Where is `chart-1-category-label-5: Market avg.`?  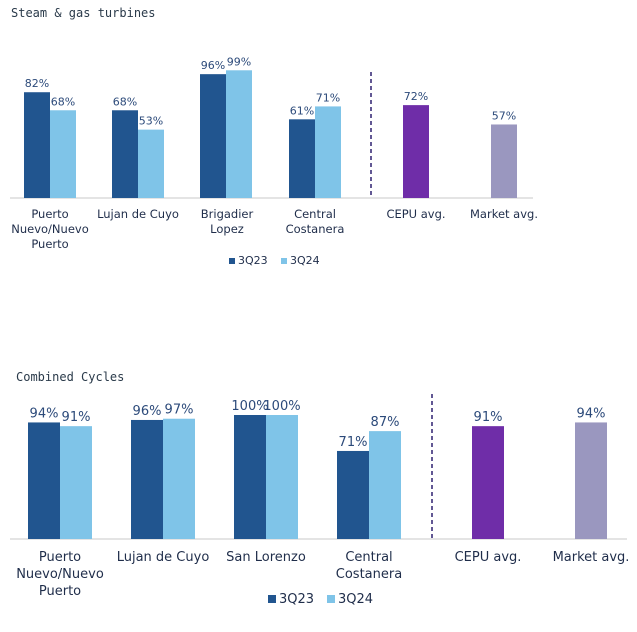 chart-1-category-label-5: Market avg. is located at coordinates (591, 557).